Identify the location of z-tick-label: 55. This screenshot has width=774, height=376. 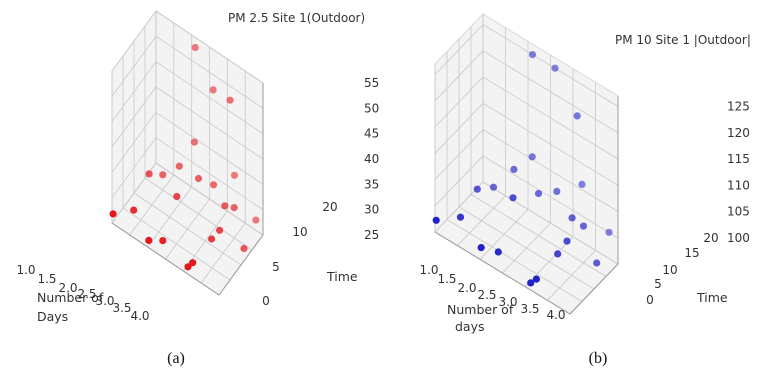
(371, 83).